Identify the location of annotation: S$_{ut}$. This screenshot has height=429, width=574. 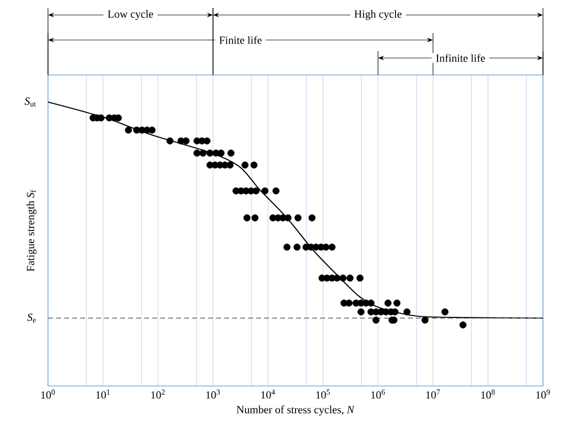
(30, 102).